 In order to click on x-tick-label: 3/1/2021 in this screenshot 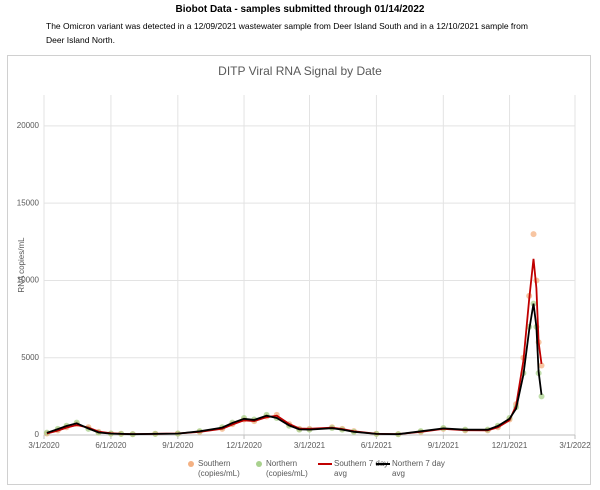, I will do `click(310, 445)`.